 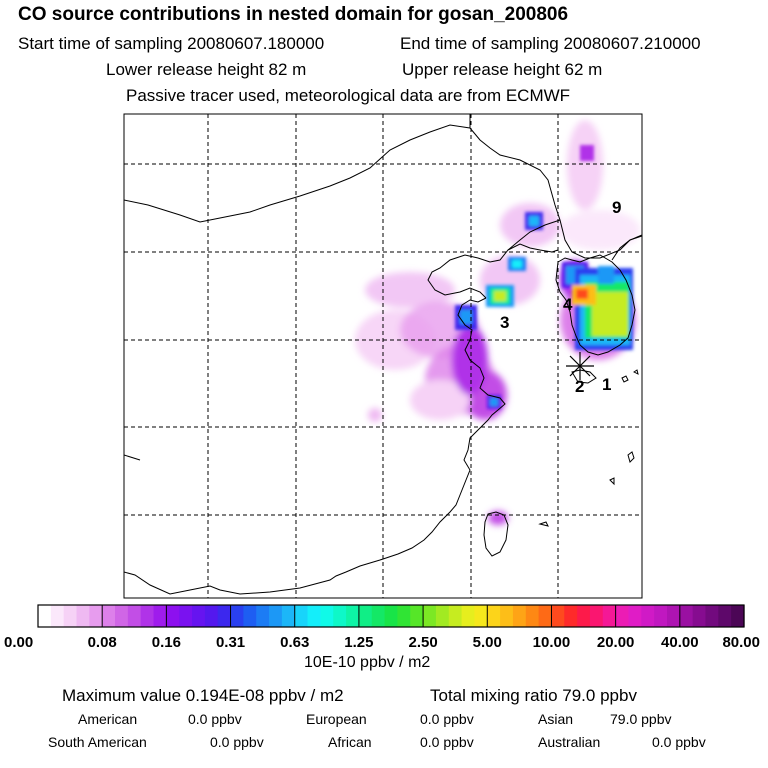 What do you see at coordinates (108, 719) in the screenshot?
I see `american-label: American` at bounding box center [108, 719].